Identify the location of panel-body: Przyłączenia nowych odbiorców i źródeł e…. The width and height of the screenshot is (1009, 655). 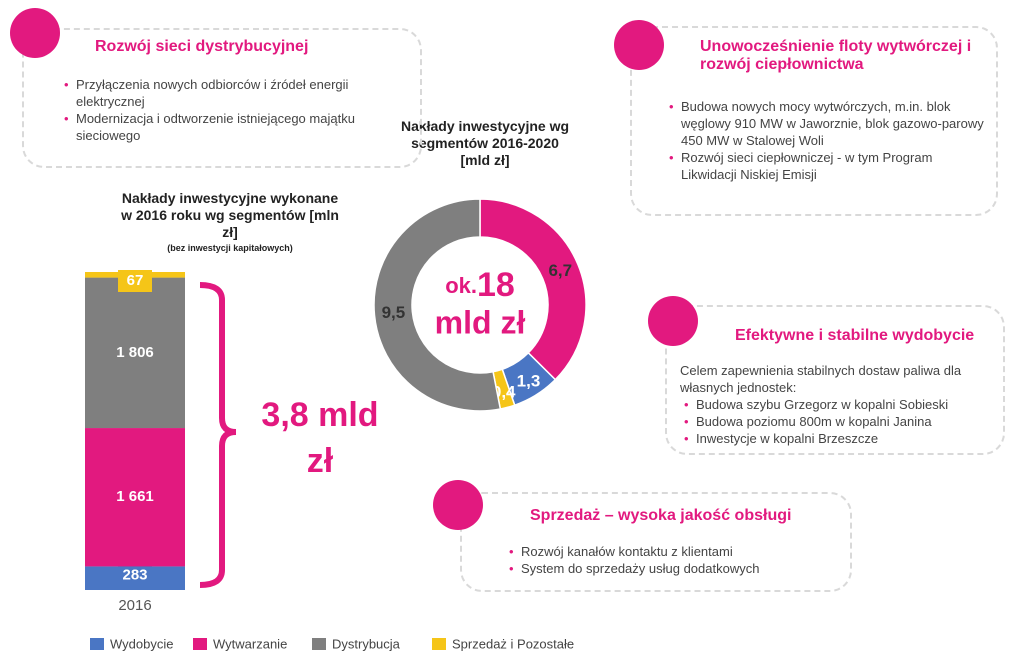
(225, 110).